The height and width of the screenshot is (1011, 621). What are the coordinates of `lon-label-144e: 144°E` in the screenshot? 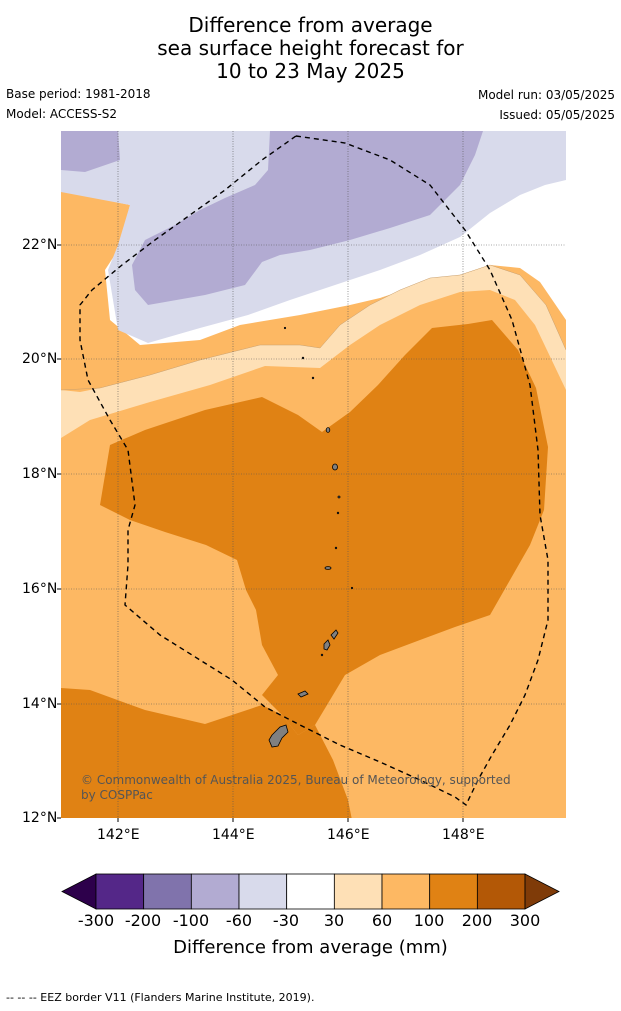 It's located at (233, 835).